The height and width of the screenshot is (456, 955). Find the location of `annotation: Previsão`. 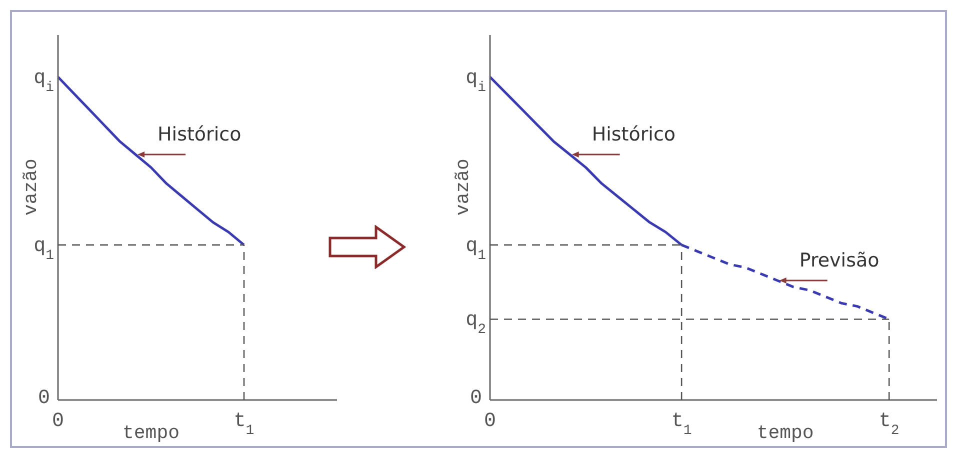

annotation: Previsão is located at coordinates (839, 260).